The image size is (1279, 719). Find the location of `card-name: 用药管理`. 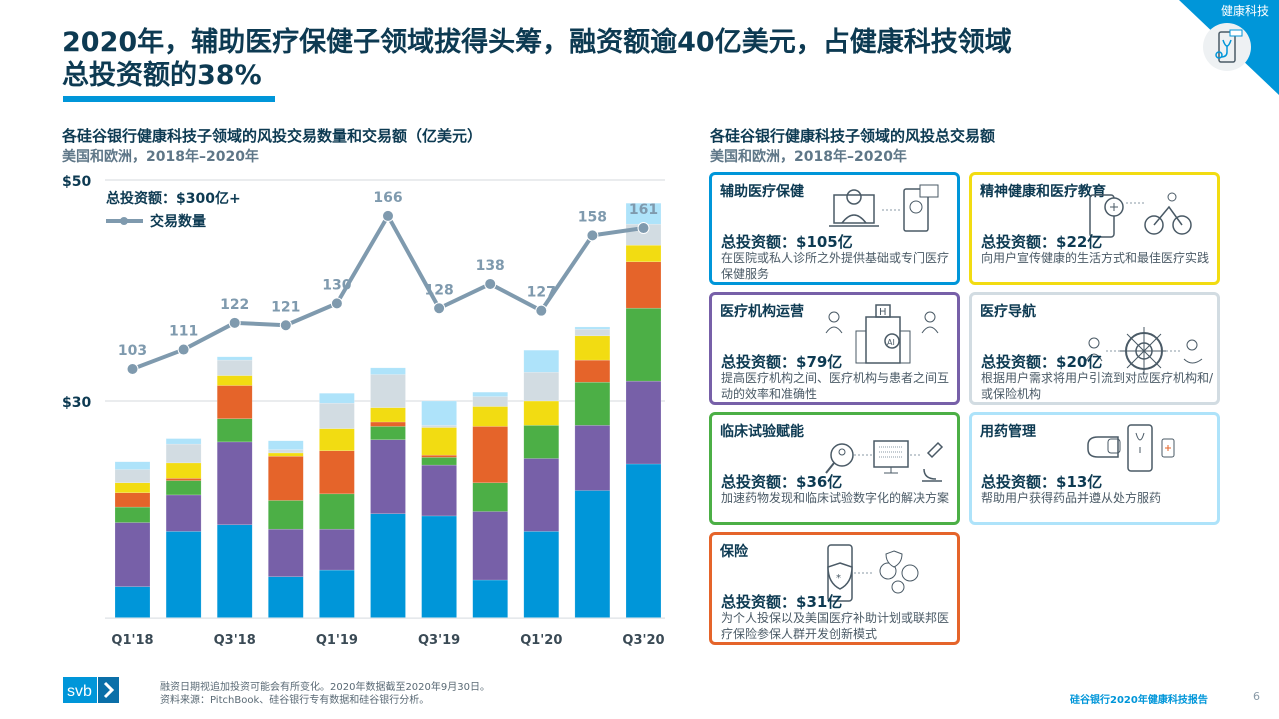

card-name: 用药管理 is located at coordinates (1008, 432).